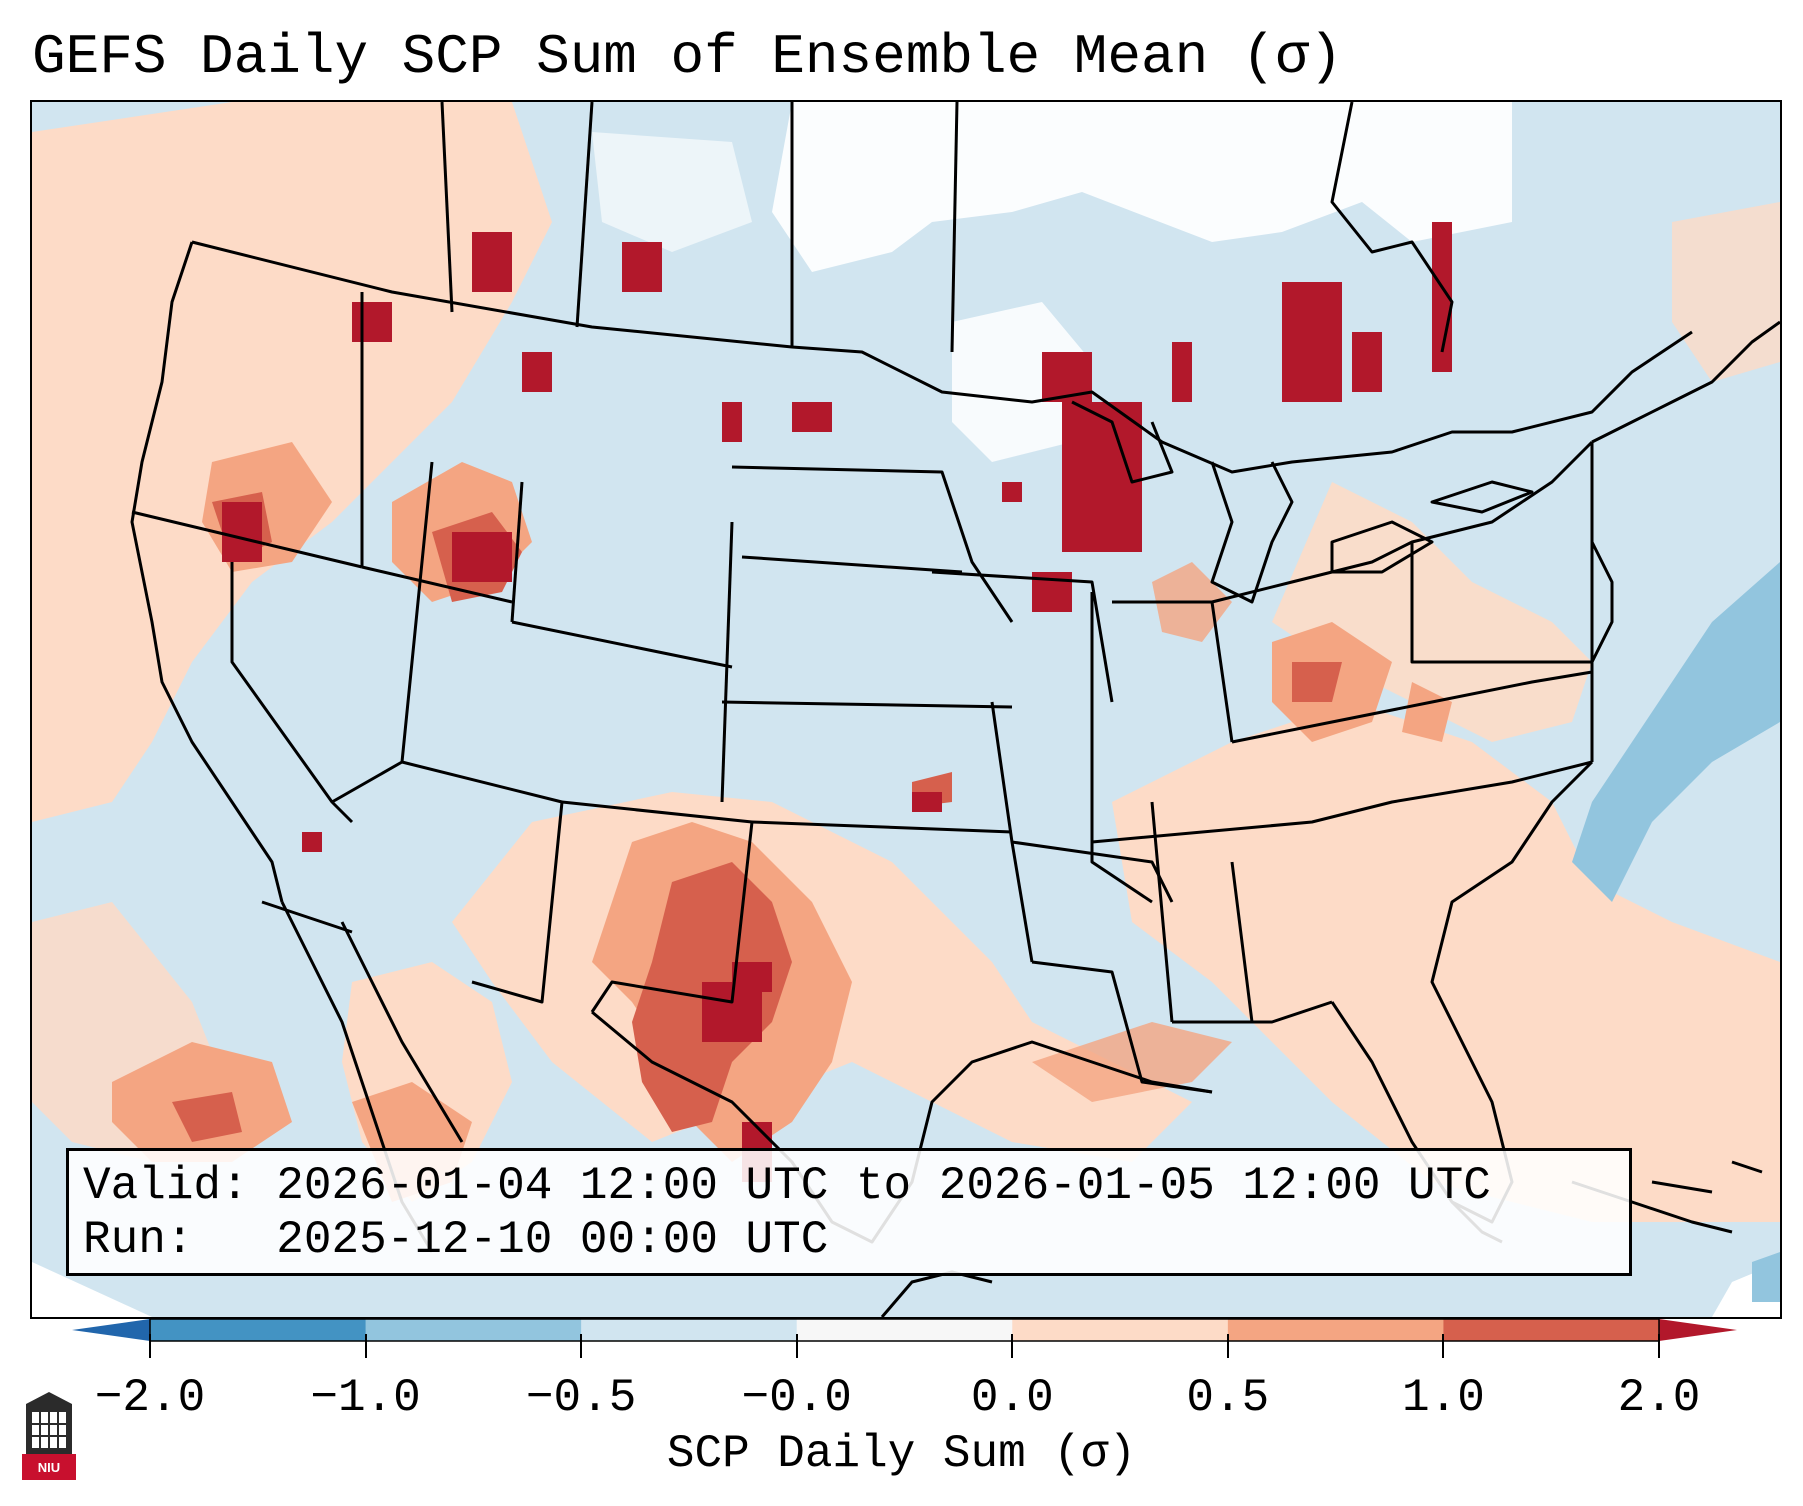 Image resolution: width=1803 pixels, height=1506 pixels. I want to click on colorbar-outline, so click(904, 1330).